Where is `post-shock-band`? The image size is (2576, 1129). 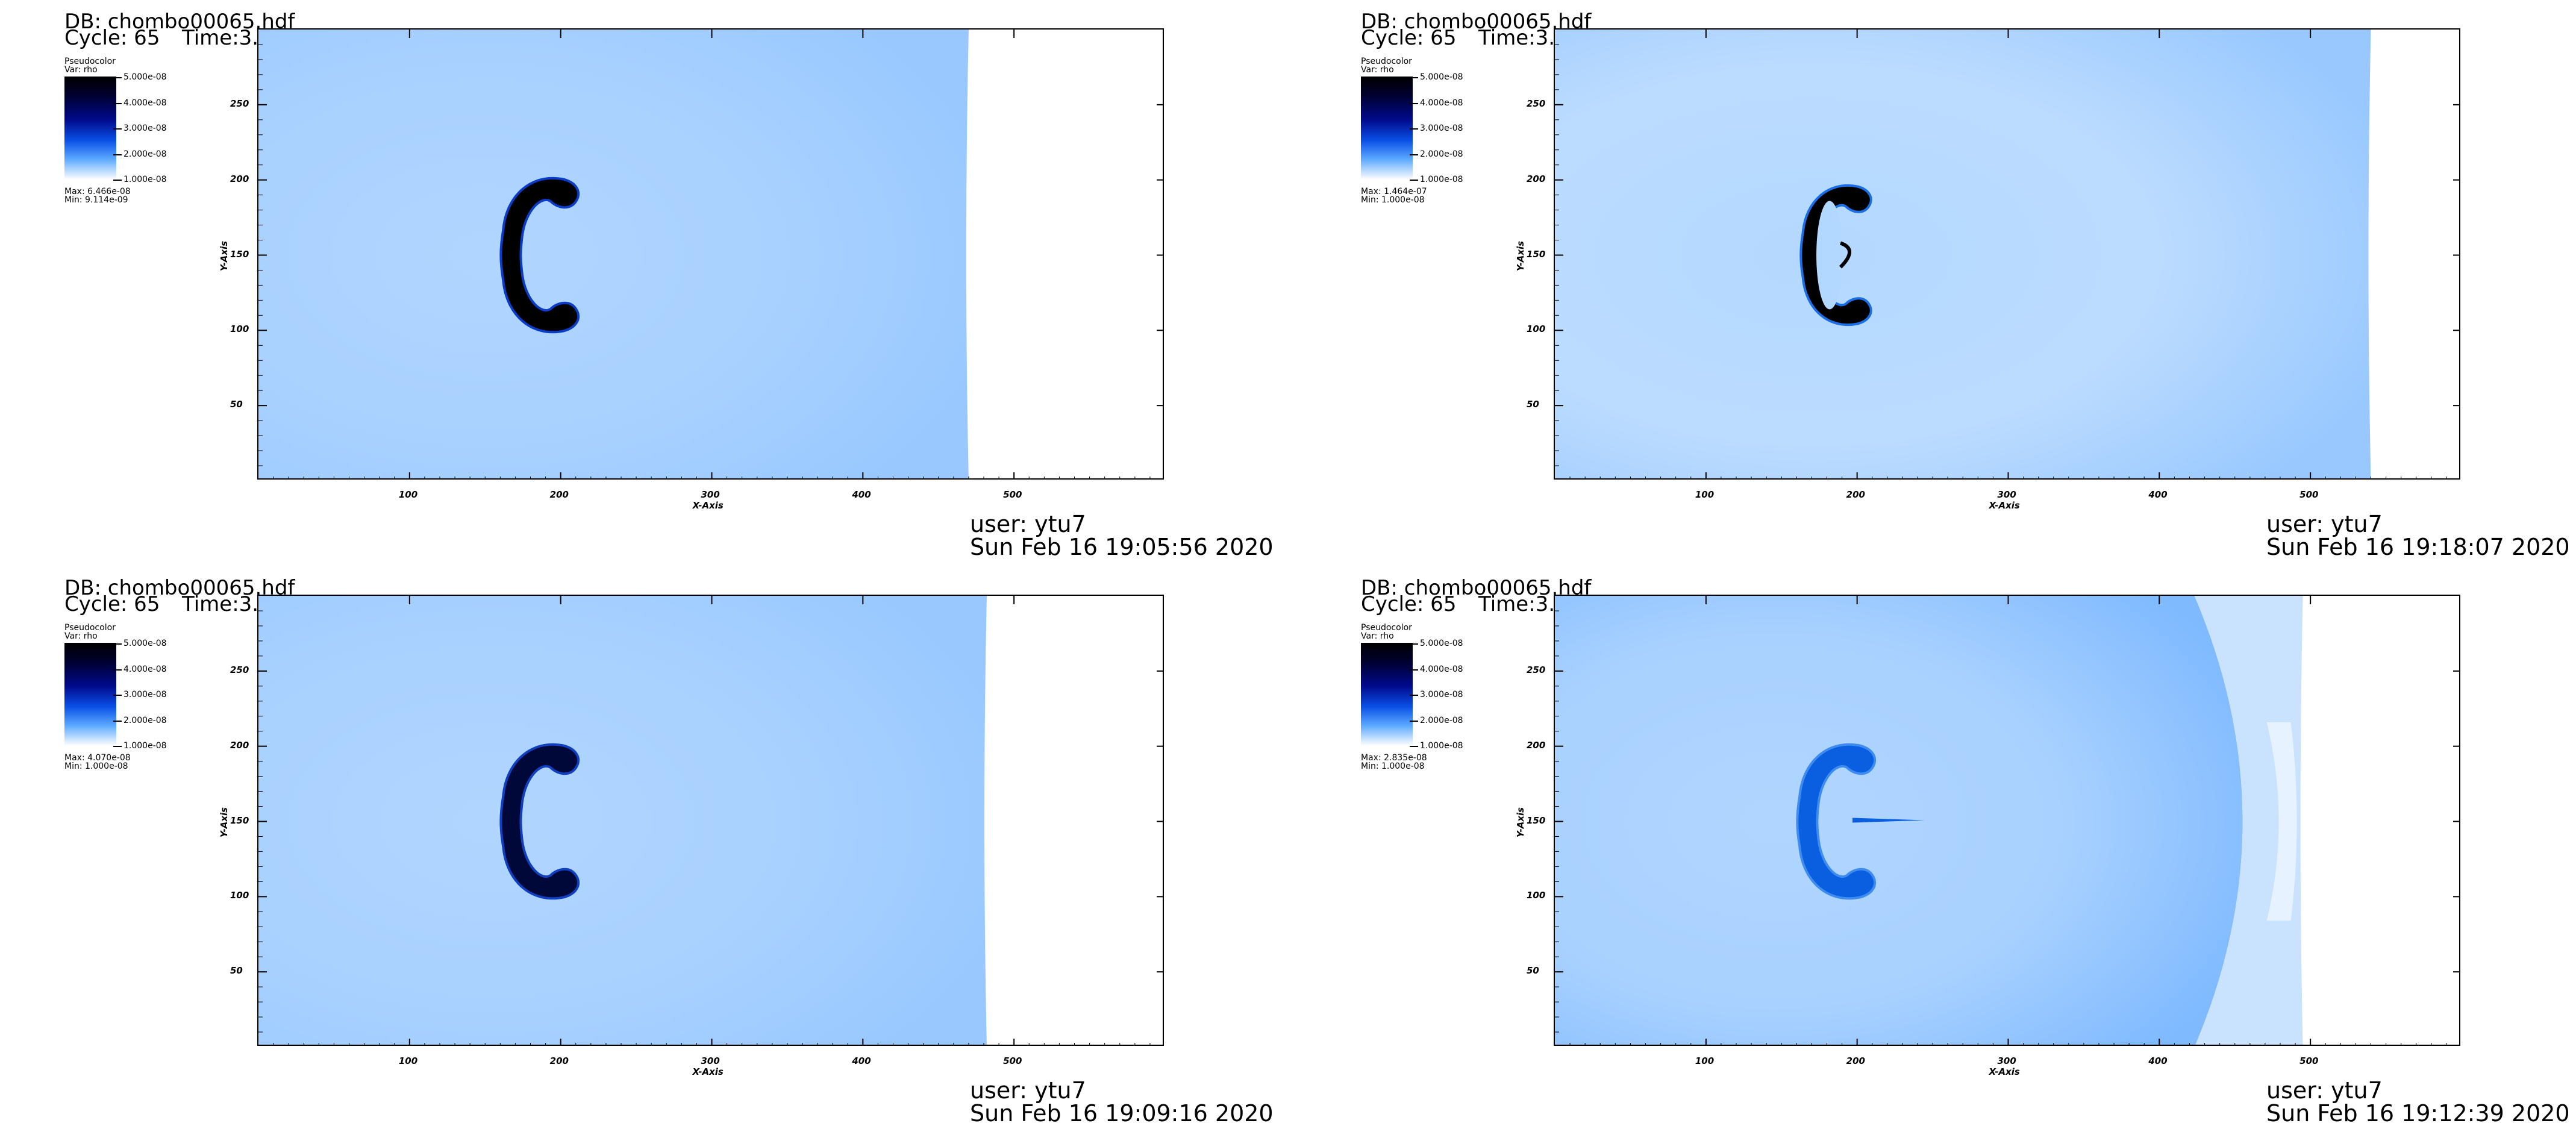 post-shock-band is located at coordinates (2248, 821).